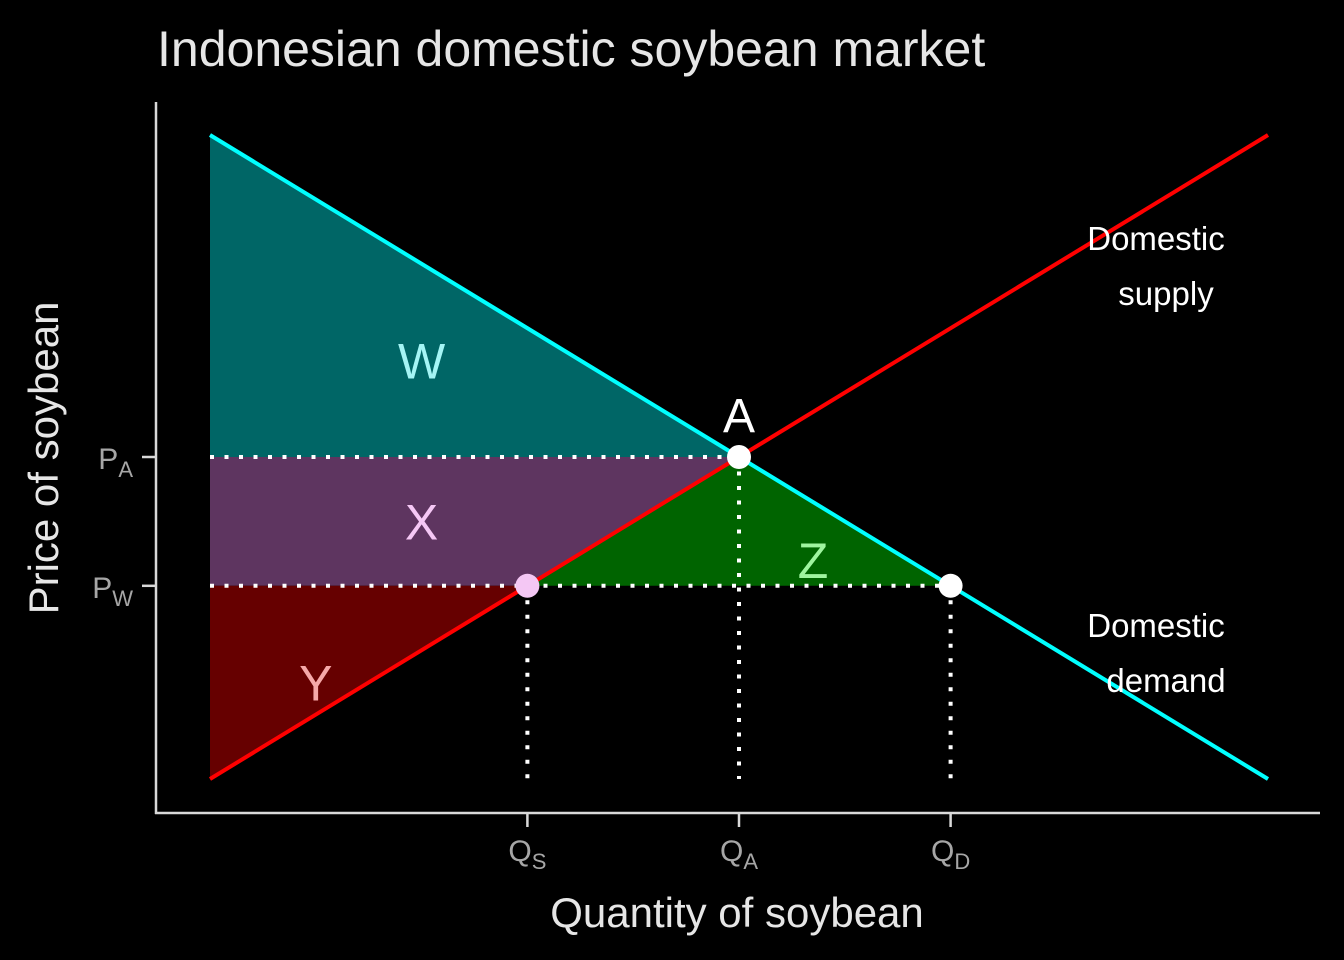 The image size is (1344, 960). Describe the element at coordinates (474, 521) in the screenshot. I see `area-x` at that location.